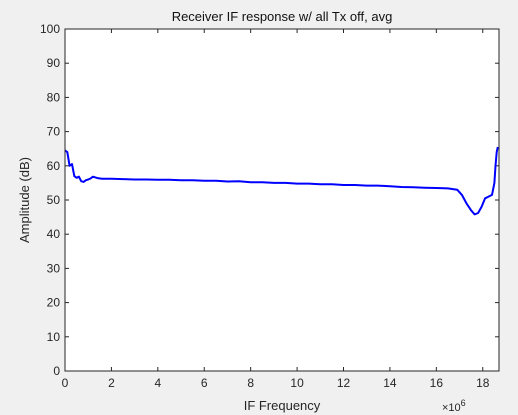  What do you see at coordinates (437, 383) in the screenshot?
I see `x-tick-label: 16` at bounding box center [437, 383].